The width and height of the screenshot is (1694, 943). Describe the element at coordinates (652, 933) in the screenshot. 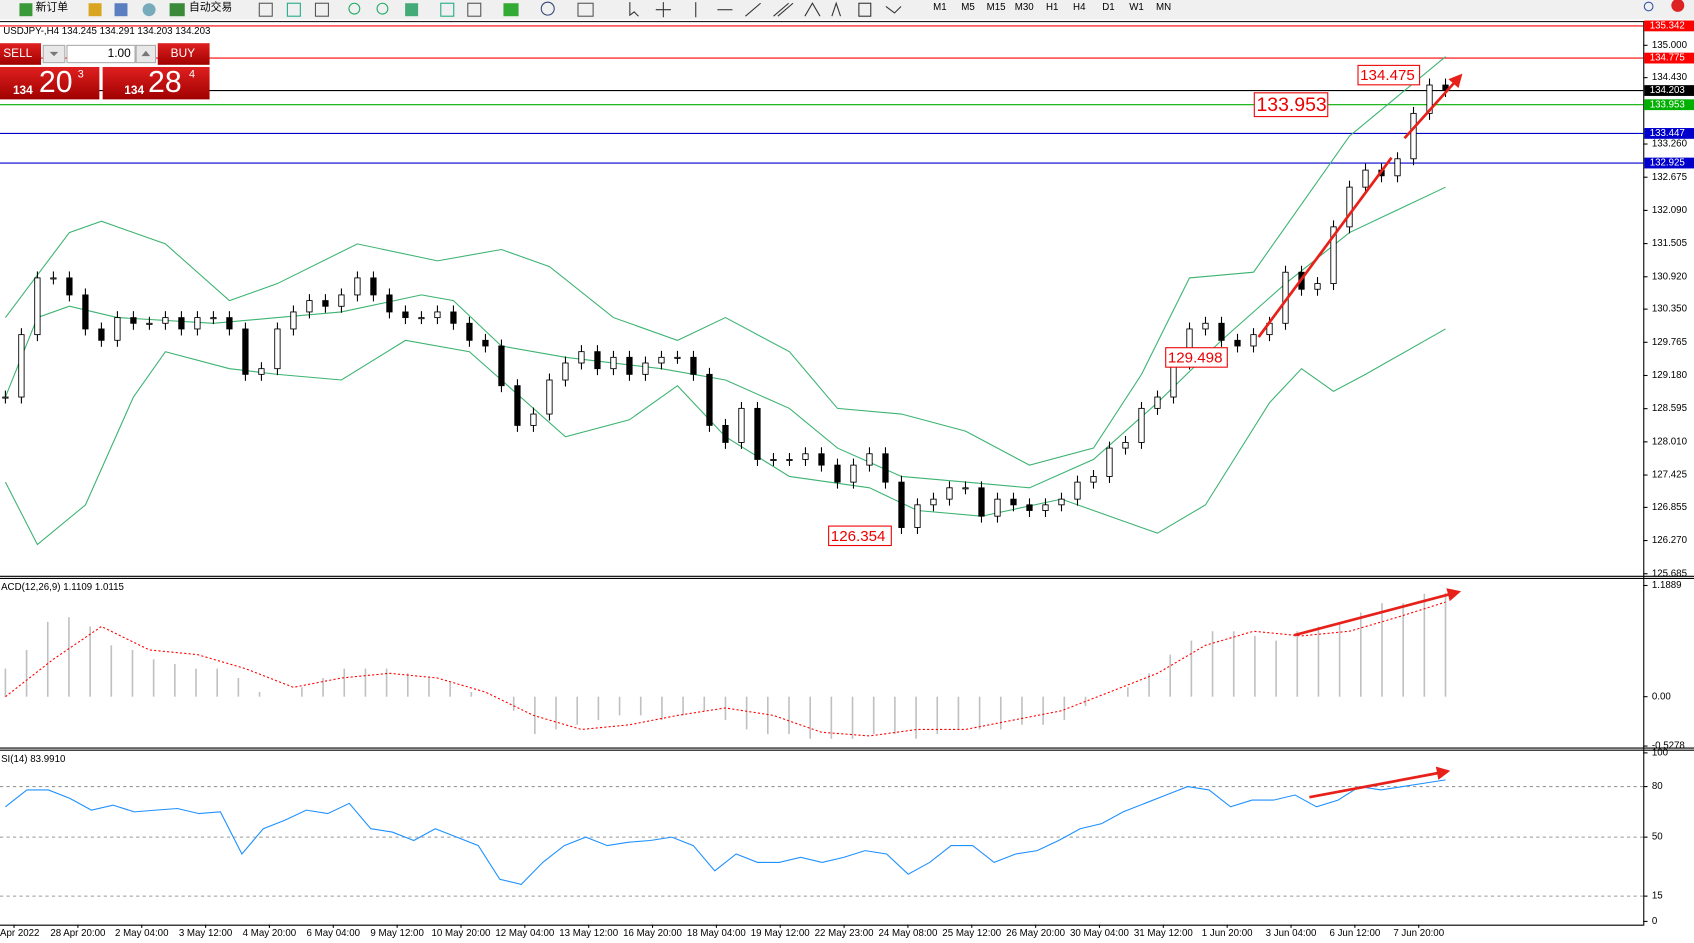

I see `x-tick-label: 16 May 20:00` at that location.